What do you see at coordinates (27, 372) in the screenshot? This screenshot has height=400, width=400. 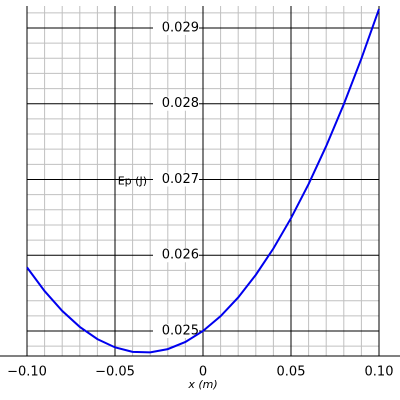 I see `x-tick-label: −0.10` at bounding box center [27, 372].